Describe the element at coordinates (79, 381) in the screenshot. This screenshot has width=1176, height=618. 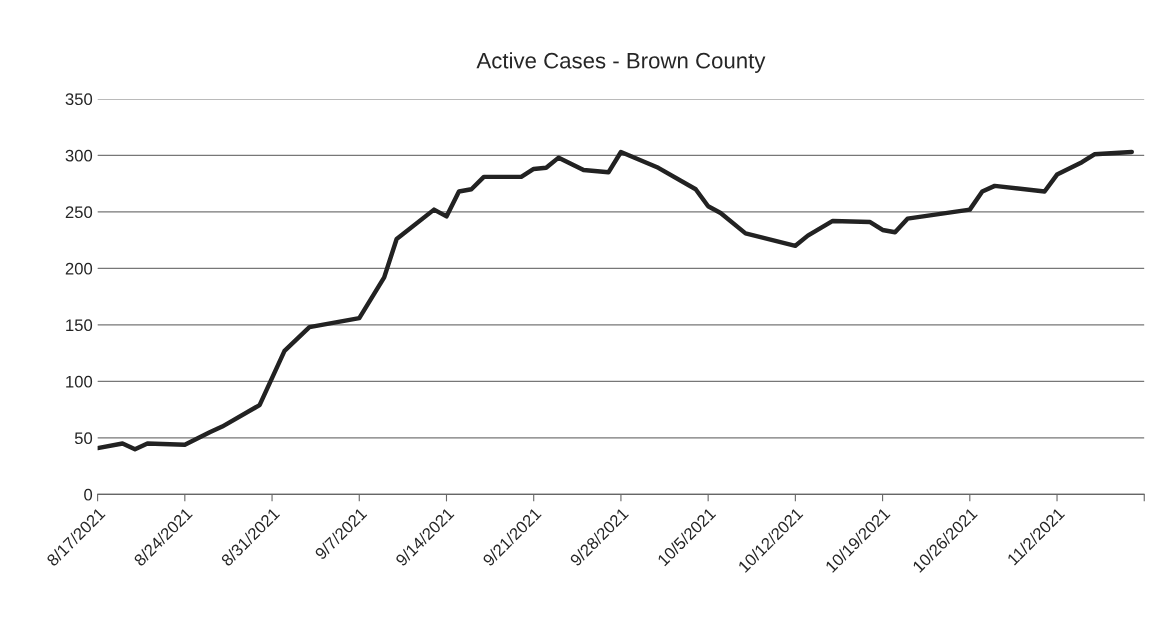
I see `y-tick-label: 100` at that location.